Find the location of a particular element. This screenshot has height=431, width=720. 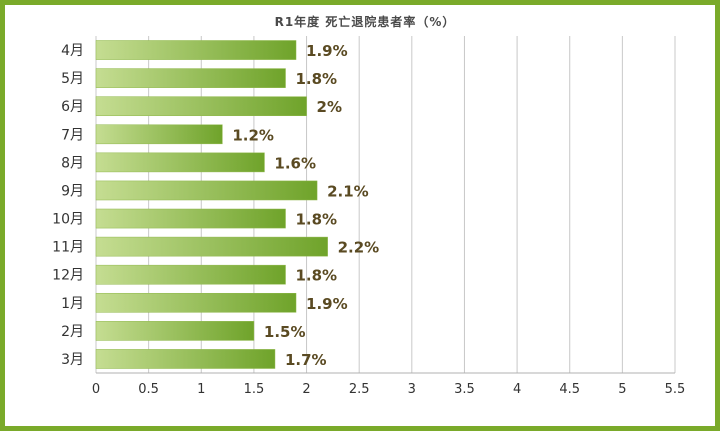

x-tick-label: 3.5 is located at coordinates (464, 389).